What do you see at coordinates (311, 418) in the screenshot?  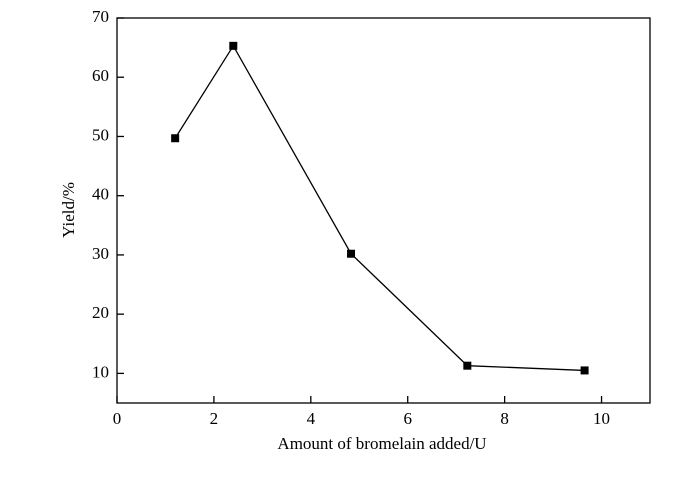 I see `x-tick-label: 4` at bounding box center [311, 418].